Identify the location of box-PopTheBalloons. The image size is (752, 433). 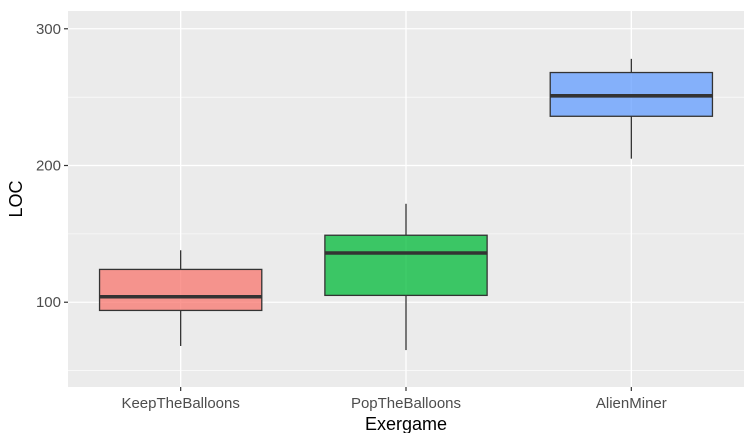
(406, 277).